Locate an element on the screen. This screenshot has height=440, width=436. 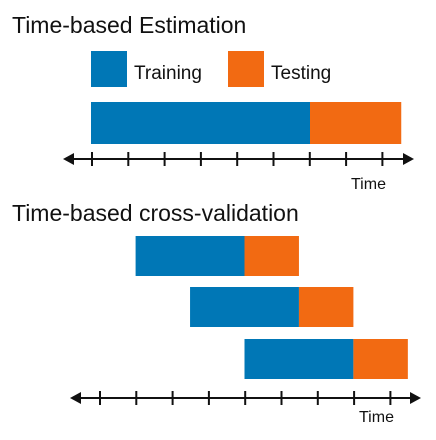
cv-fold-3-training-bar is located at coordinates (299, 359).